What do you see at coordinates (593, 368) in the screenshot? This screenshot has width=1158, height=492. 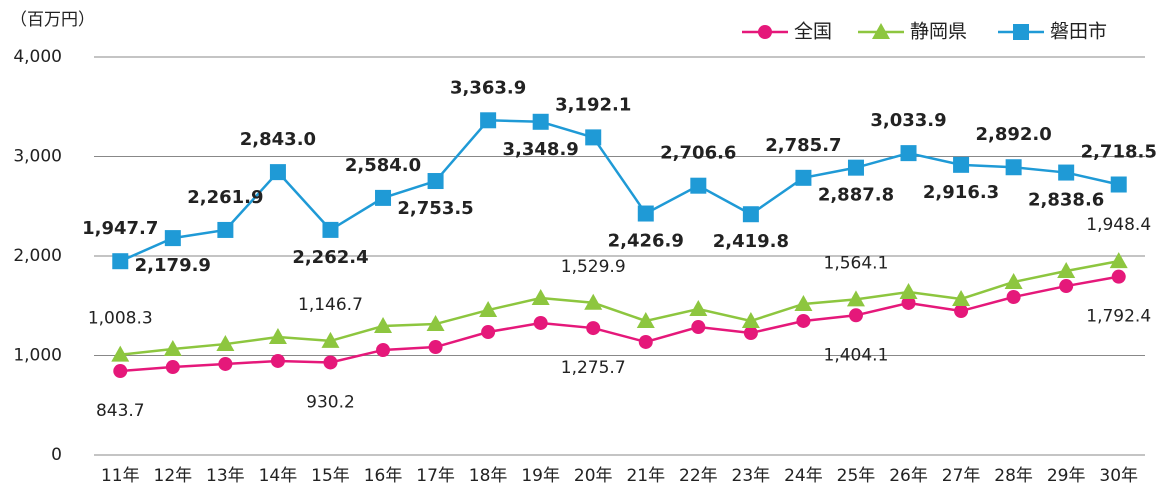 I see `data-label: 1,275.7` at bounding box center [593, 368].